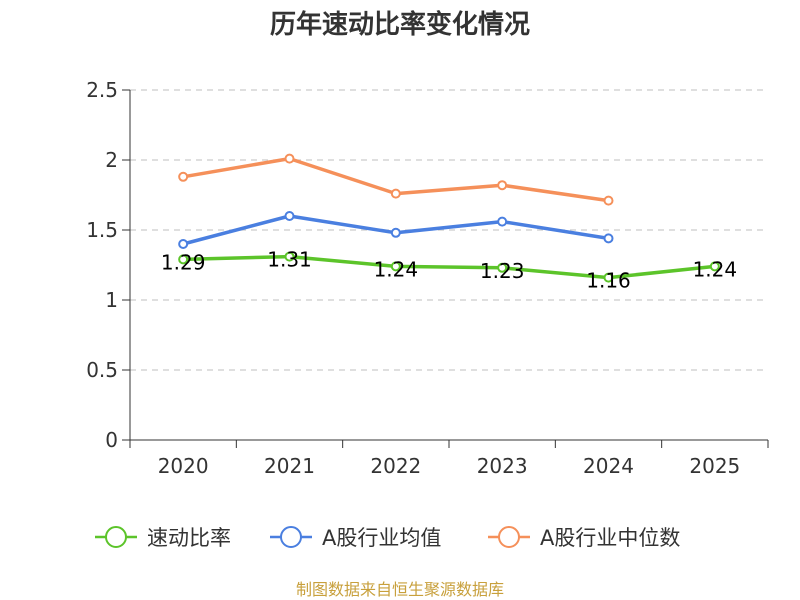 The height and width of the screenshot is (600, 800). Describe the element at coordinates (502, 466) in the screenshot. I see `x-tick-label: 2023` at that location.